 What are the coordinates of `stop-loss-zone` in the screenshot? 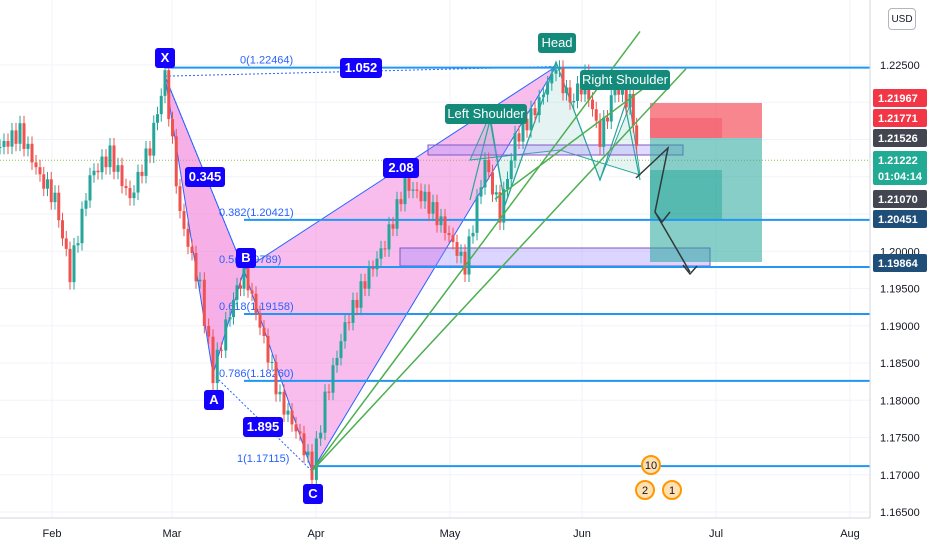 It's located at (706, 120).